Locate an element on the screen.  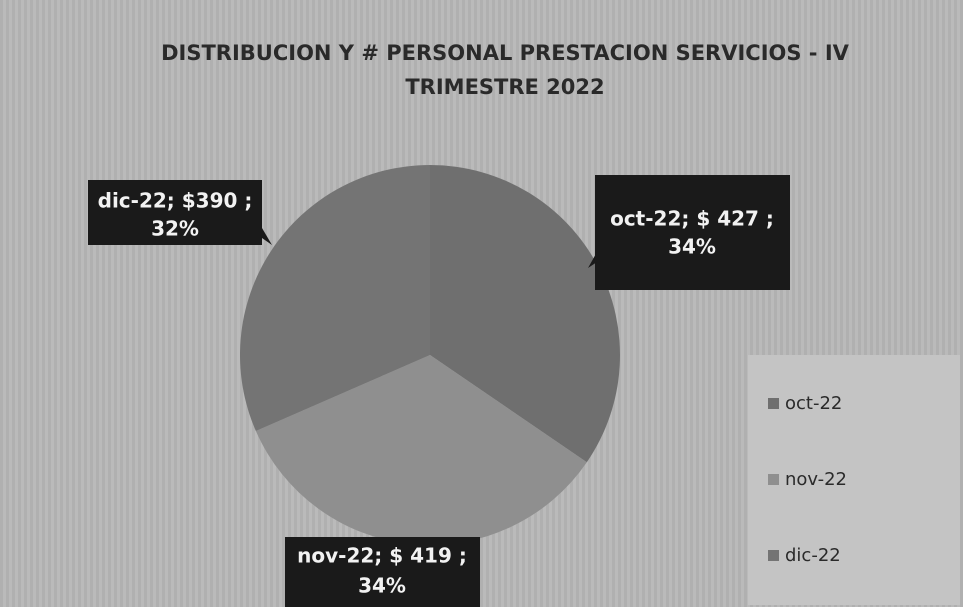
legend-label: nov-22 is located at coordinates (816, 479).